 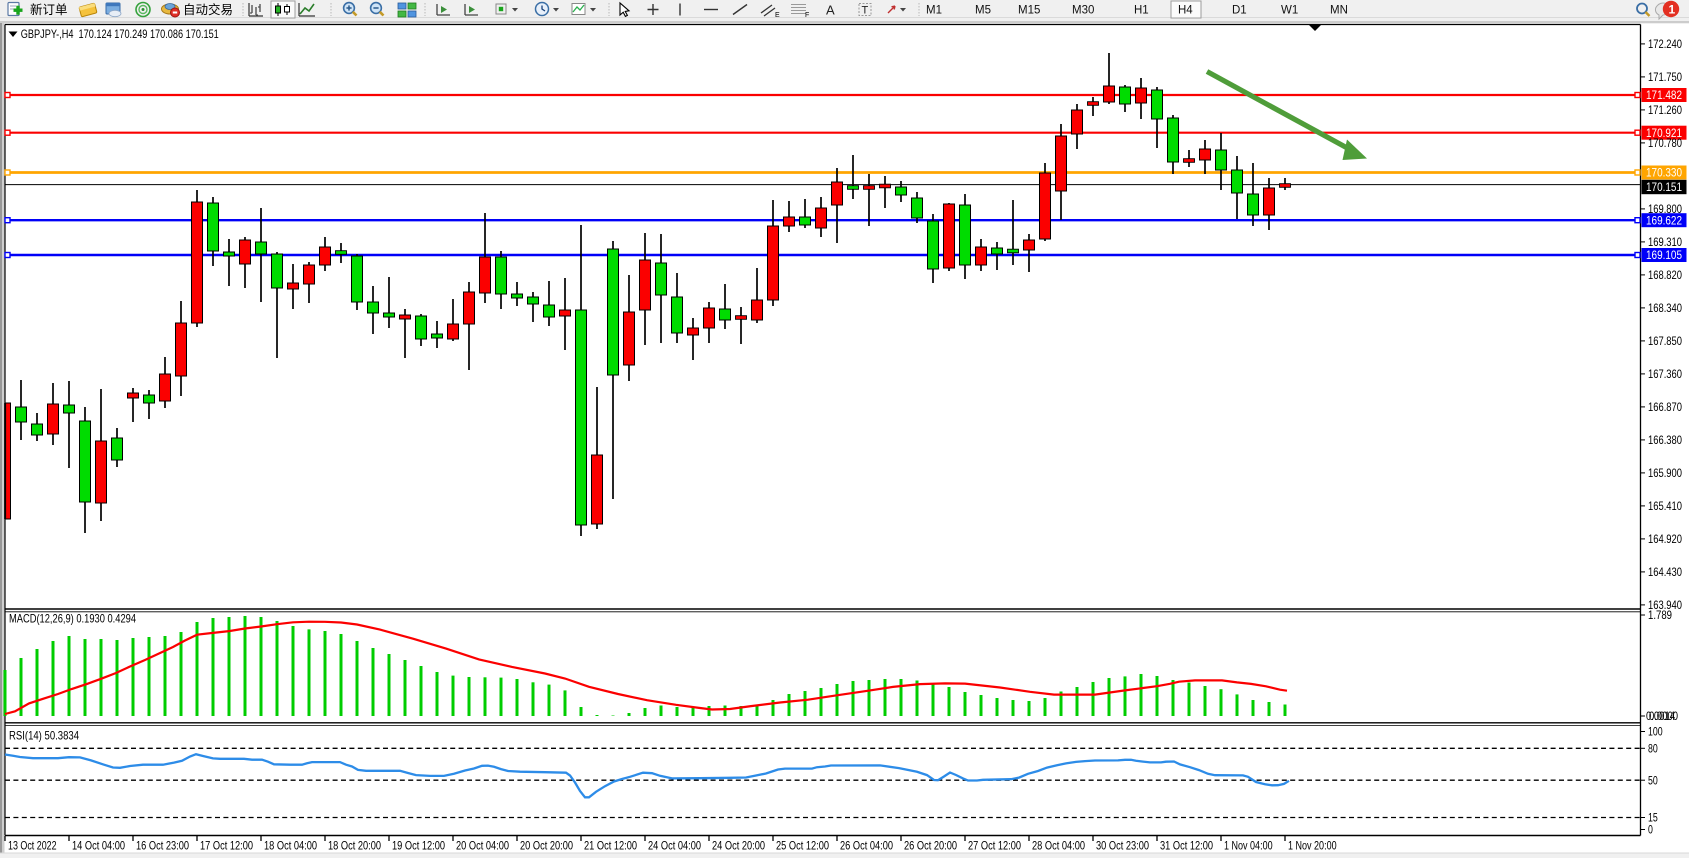 I want to click on svg-text: 168.820, so click(x=1665, y=275).